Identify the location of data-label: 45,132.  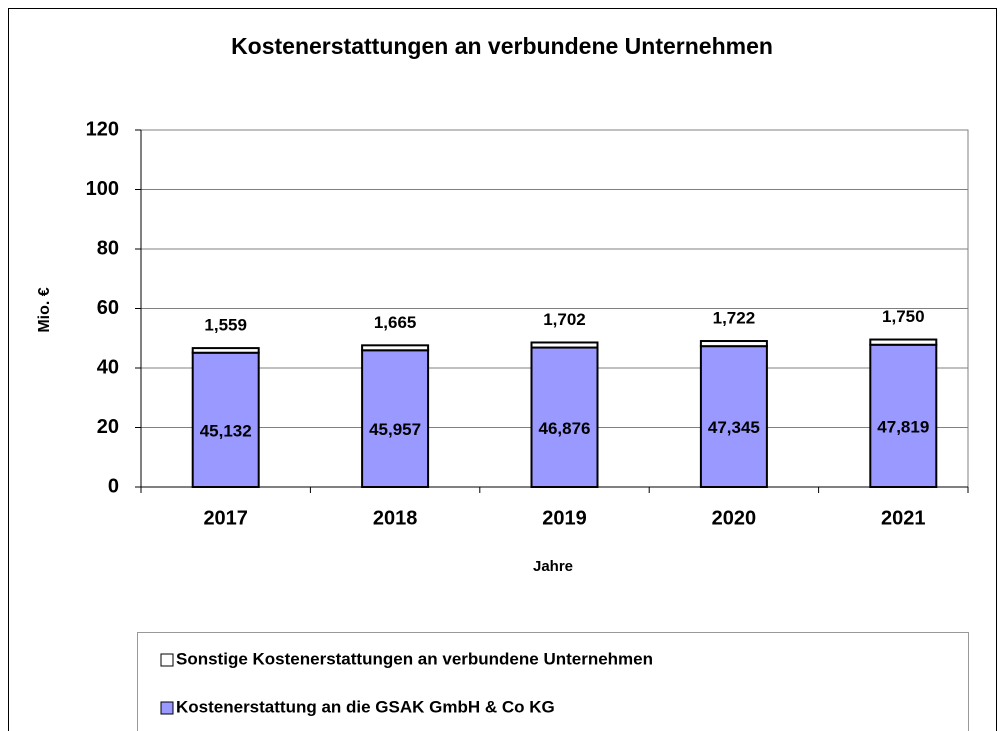
(226, 430).